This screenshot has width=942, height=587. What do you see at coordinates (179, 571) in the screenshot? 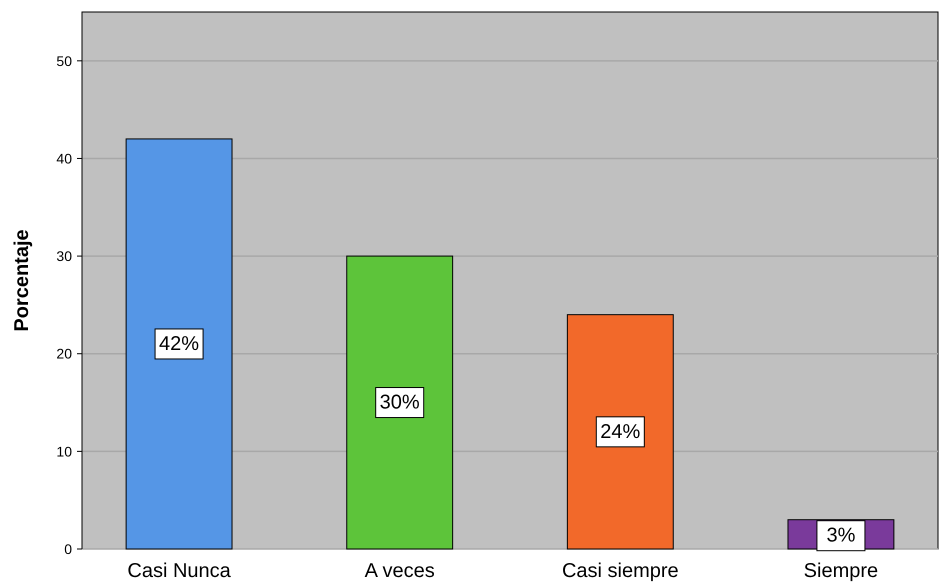
I see `x-tick-label: Casi Nunca` at bounding box center [179, 571].